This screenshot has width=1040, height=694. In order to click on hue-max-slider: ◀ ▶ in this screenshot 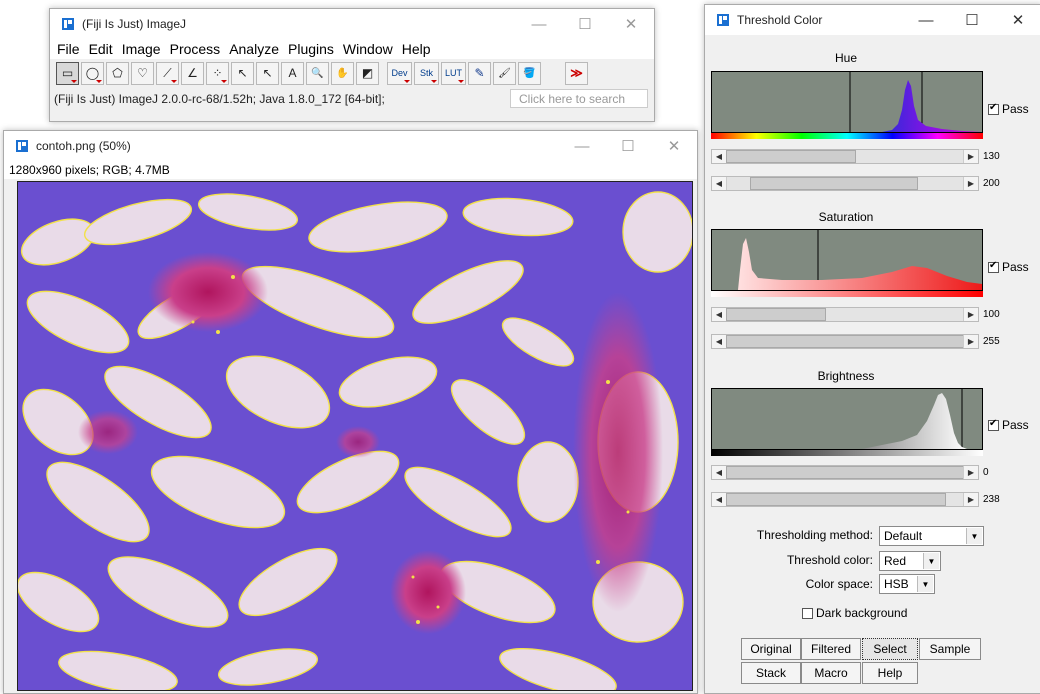, I will do `click(845, 183)`.